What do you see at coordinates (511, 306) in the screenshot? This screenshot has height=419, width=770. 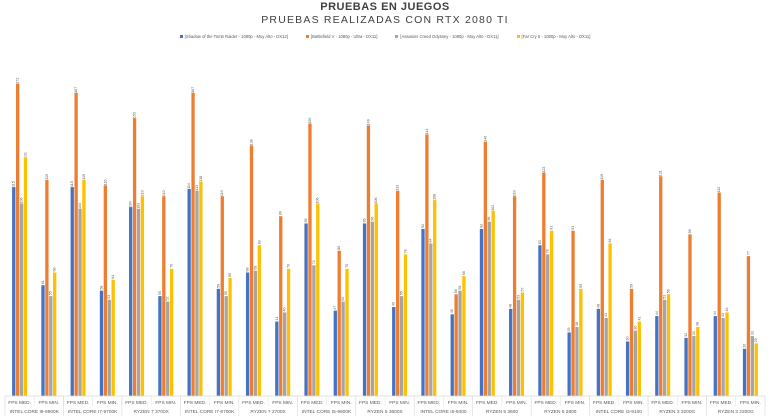 I see `data-label: 48` at bounding box center [511, 306].